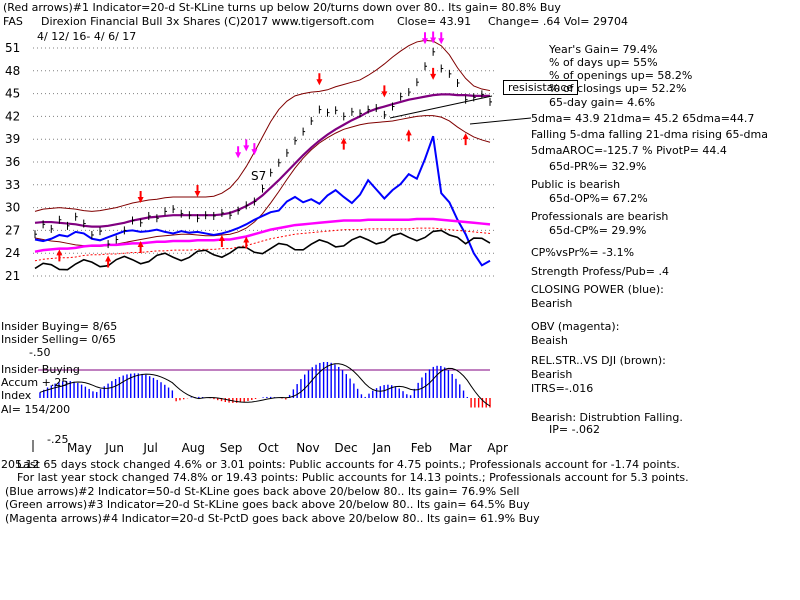 This screenshot has height=600, width=800. What do you see at coordinates (12, 139) in the screenshot?
I see `y-tick-label: 39` at bounding box center [12, 139].